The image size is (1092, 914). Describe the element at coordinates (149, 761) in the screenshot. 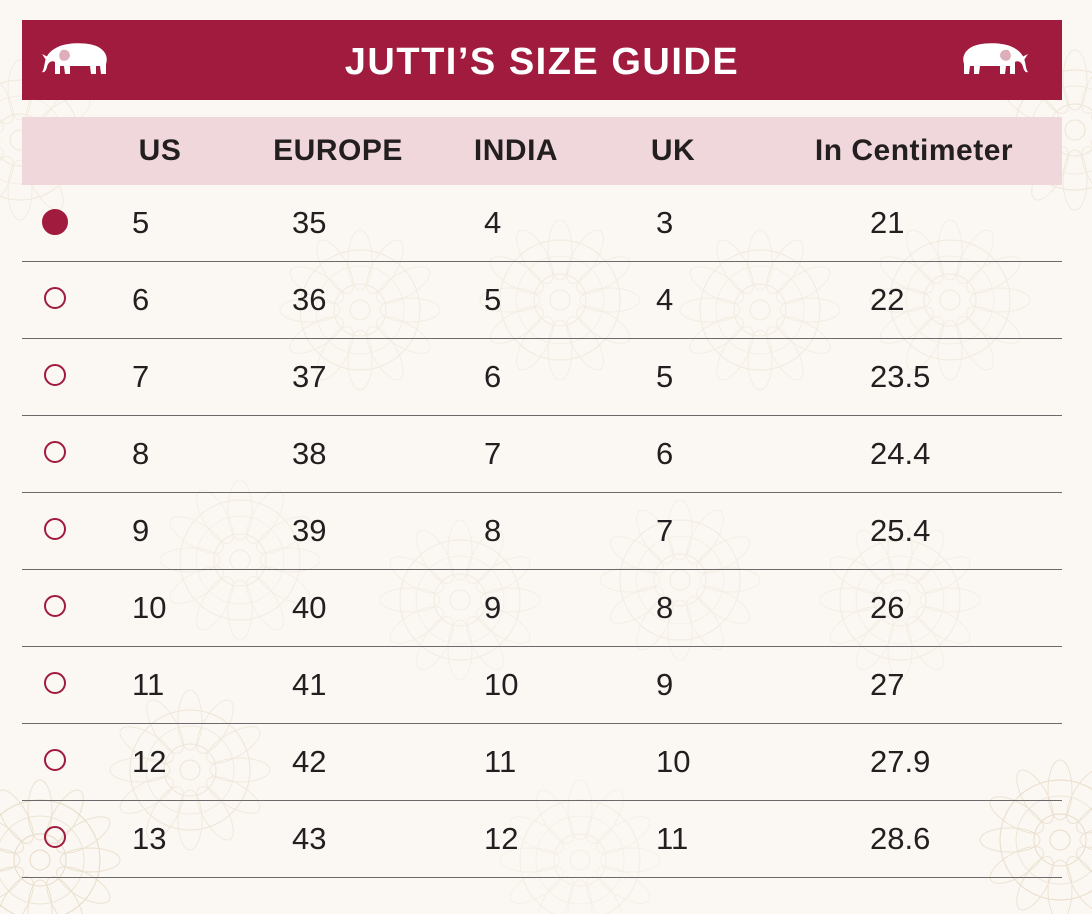

I see `cell-us: 12` at that location.